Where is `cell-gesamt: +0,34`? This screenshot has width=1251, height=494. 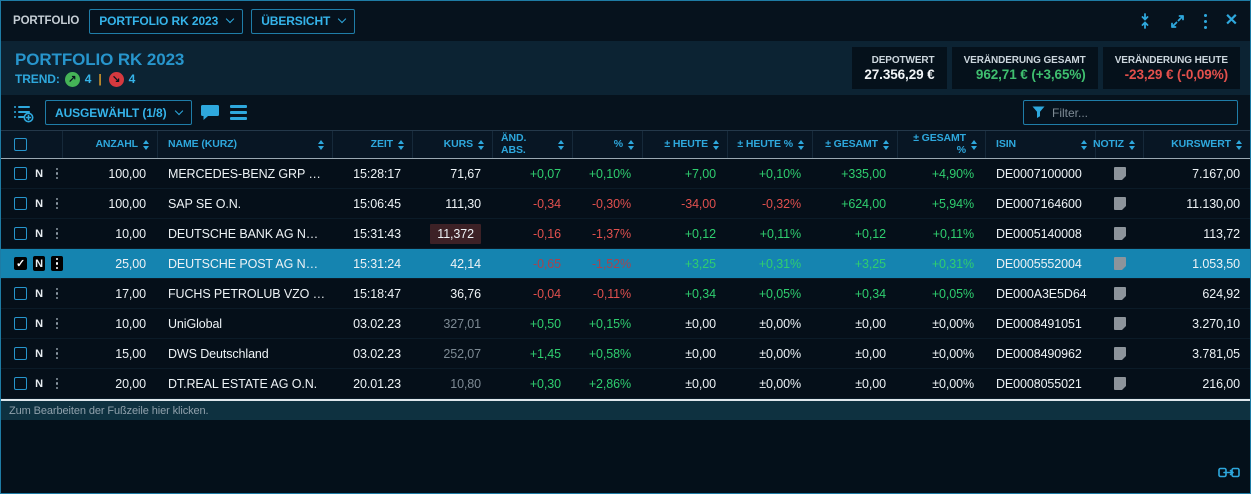
cell-gesamt: +0,34 is located at coordinates (870, 293).